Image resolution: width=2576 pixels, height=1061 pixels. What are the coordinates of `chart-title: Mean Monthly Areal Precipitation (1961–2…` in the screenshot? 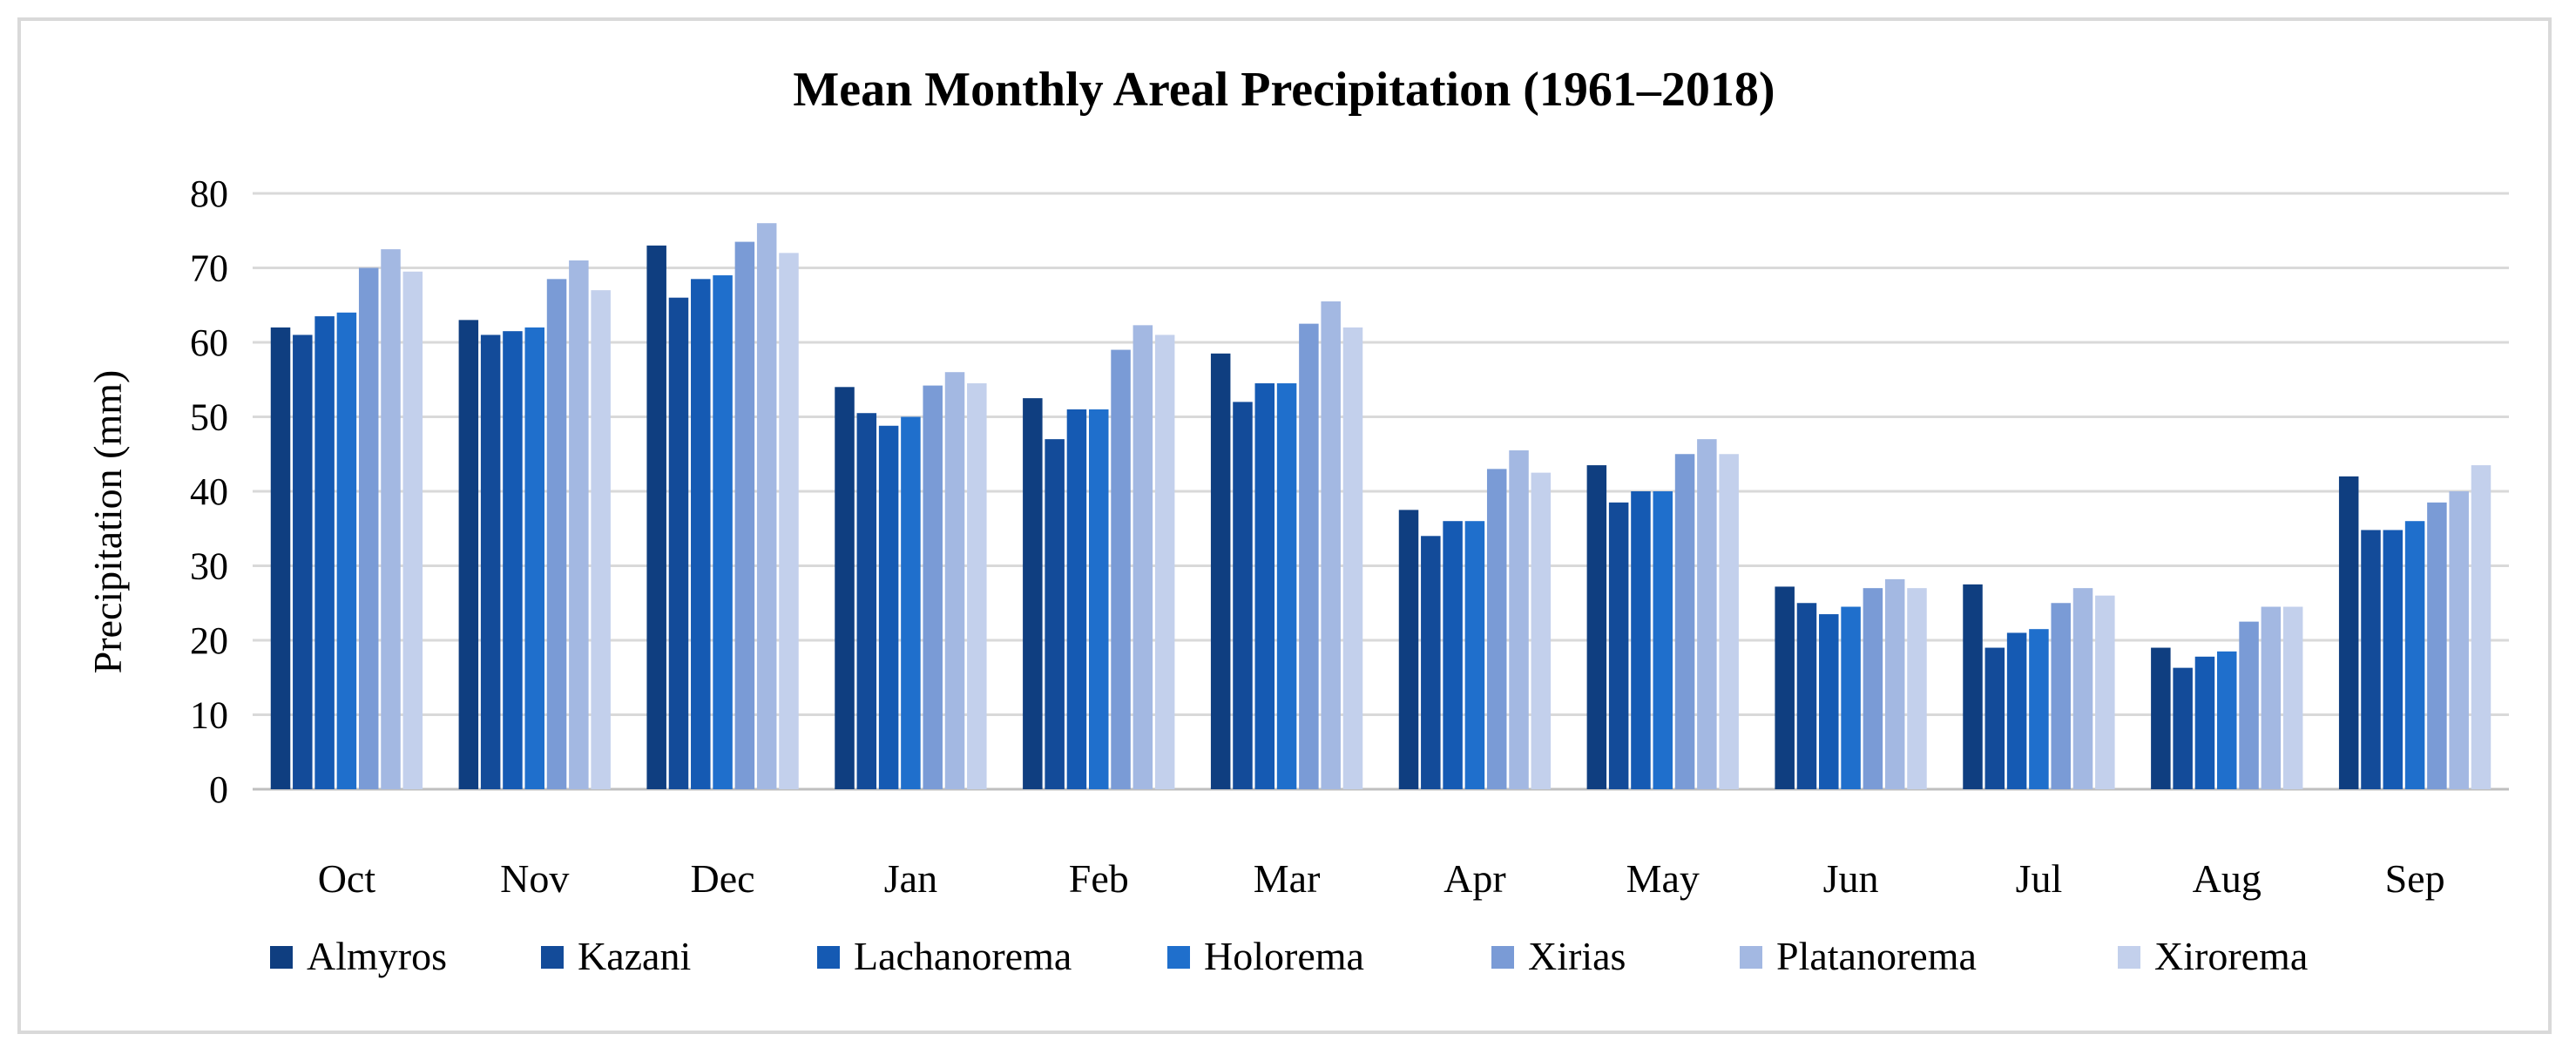 It's located at (1284, 90).